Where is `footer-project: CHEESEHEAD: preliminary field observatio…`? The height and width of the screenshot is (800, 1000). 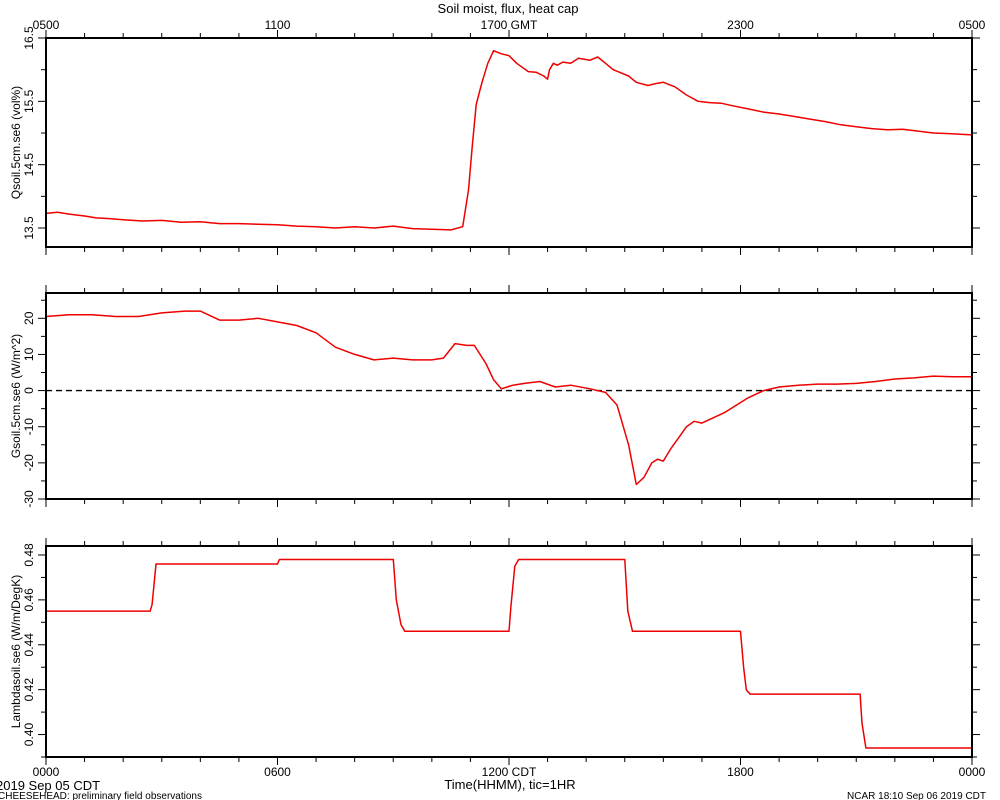 footer-project: CHEESEHEAD: preliminary field observatio… is located at coordinates (101, 795).